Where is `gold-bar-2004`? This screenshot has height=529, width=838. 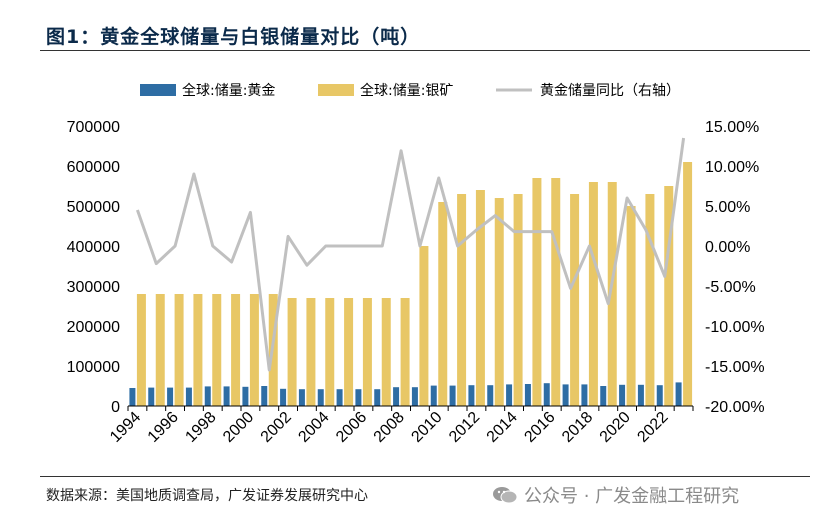
gold-bar-2004 is located at coordinates (320, 397).